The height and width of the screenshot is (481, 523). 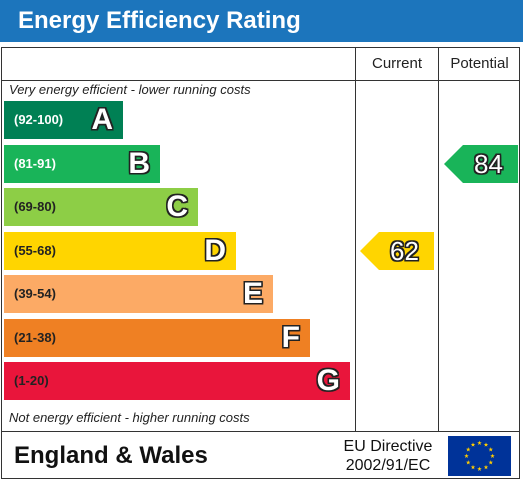 I want to click on band-a: (92-100) A, so click(x=63, y=120).